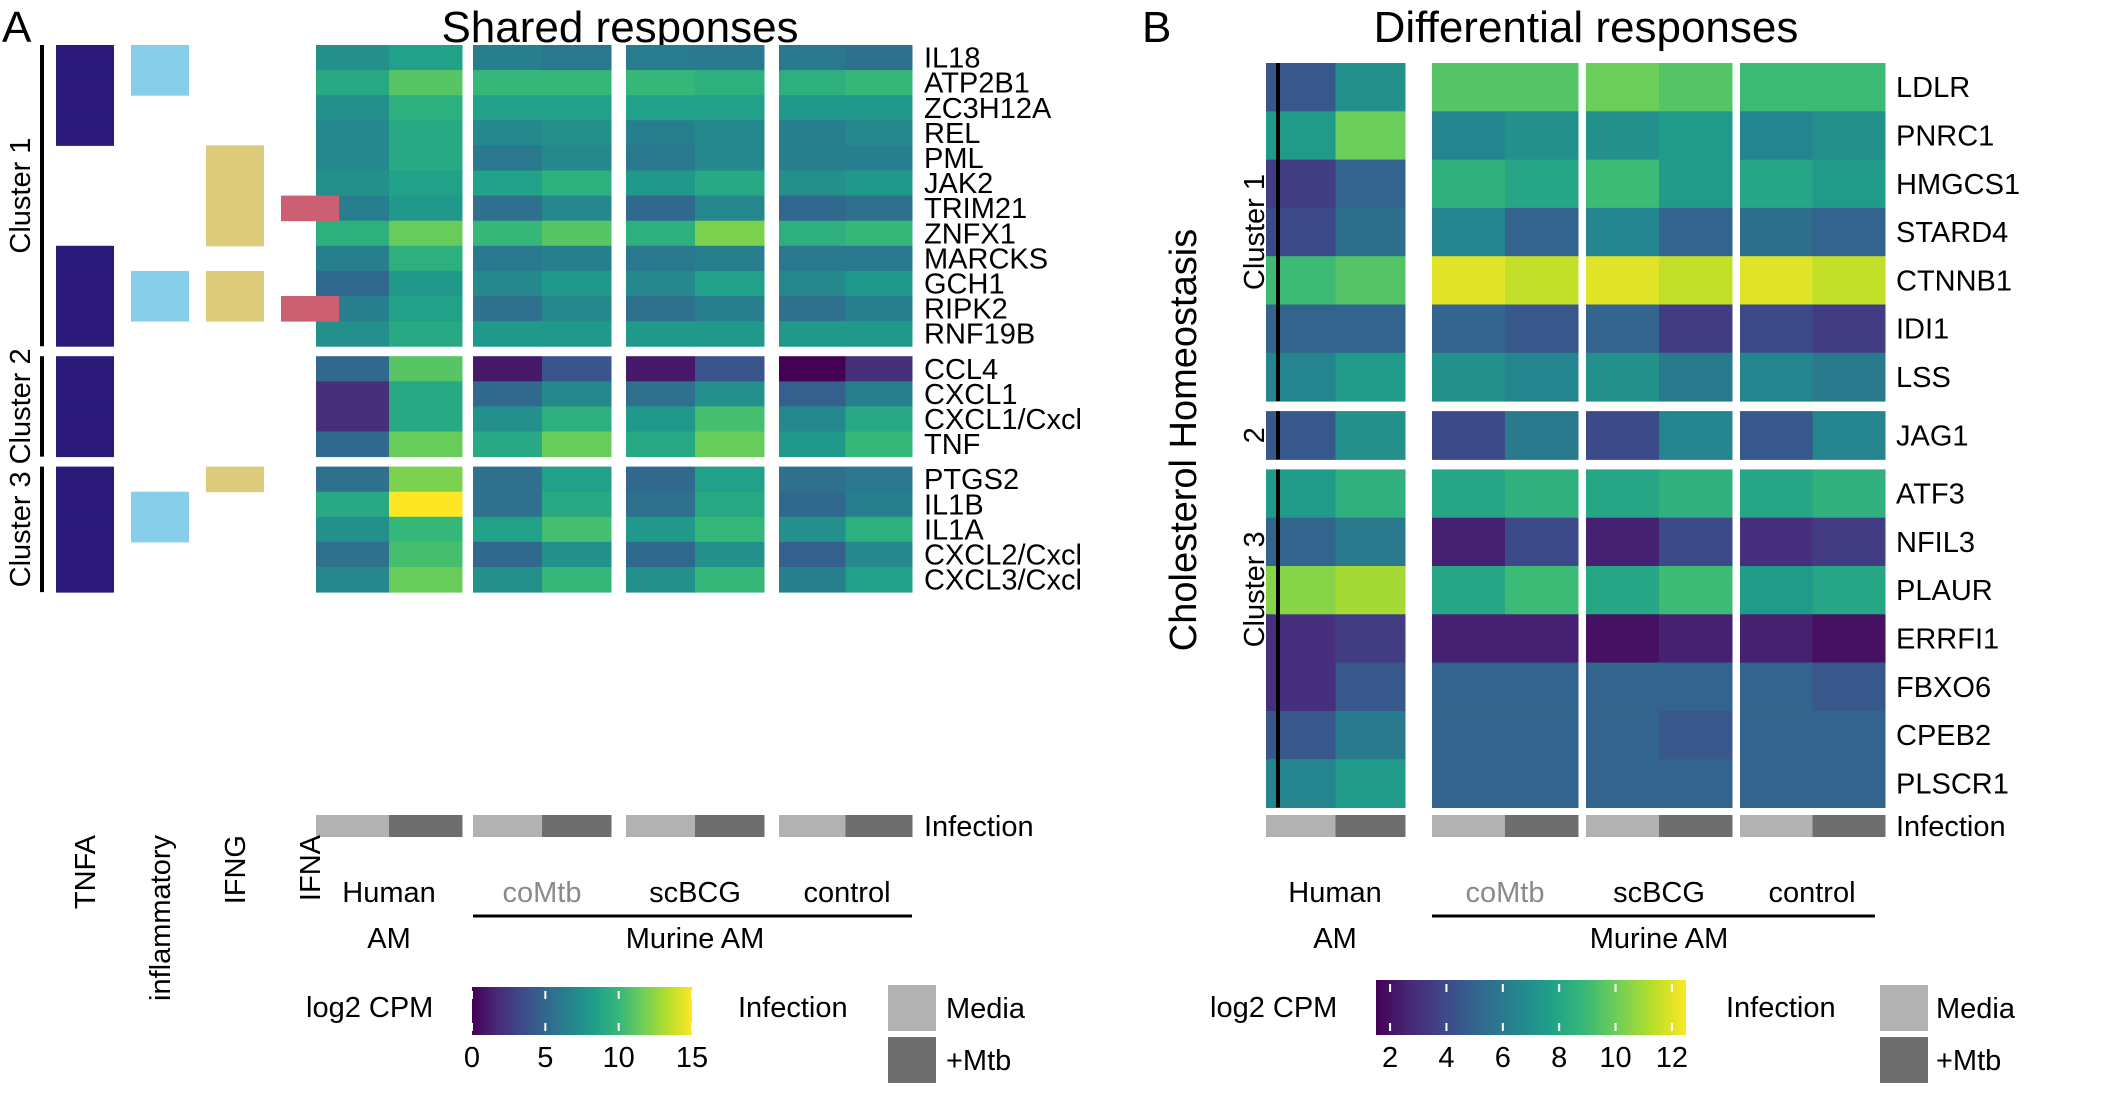  What do you see at coordinates (85, 369) in the screenshot?
I see `annotation-tnfa-ccl4` at bounding box center [85, 369].